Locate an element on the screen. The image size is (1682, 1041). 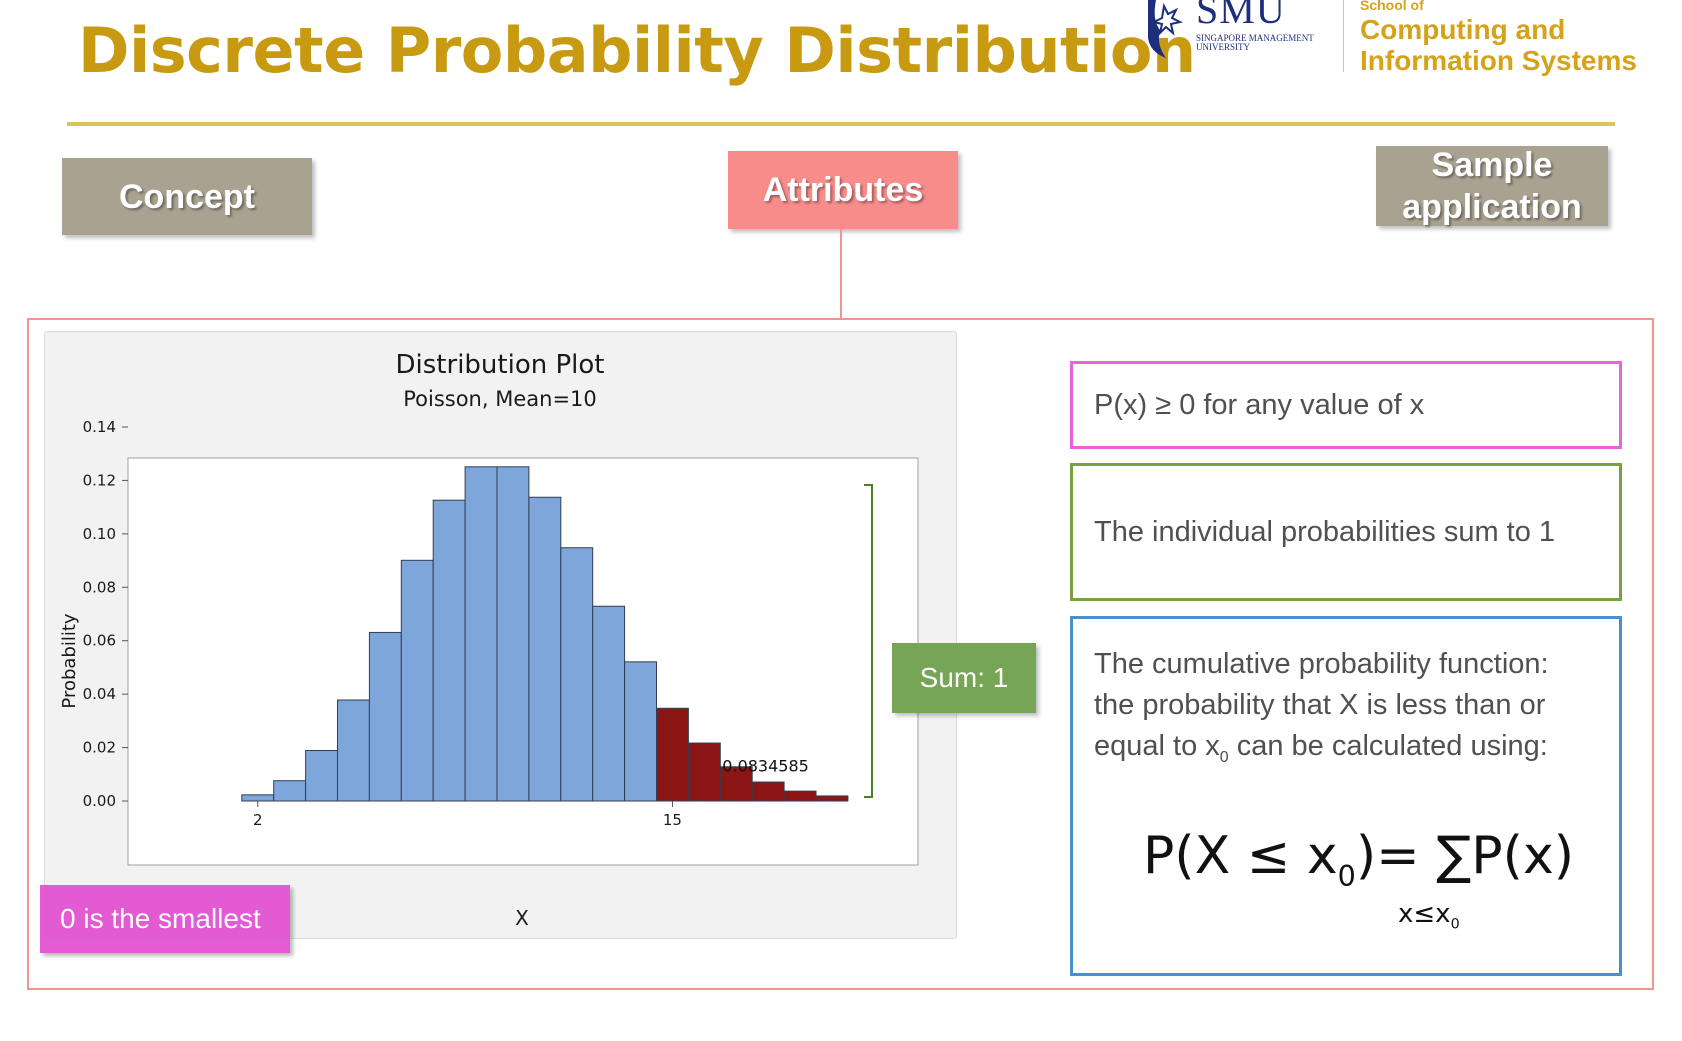
property-sum-to-one: The individual probabilities sum to 1 is located at coordinates (1346, 532).